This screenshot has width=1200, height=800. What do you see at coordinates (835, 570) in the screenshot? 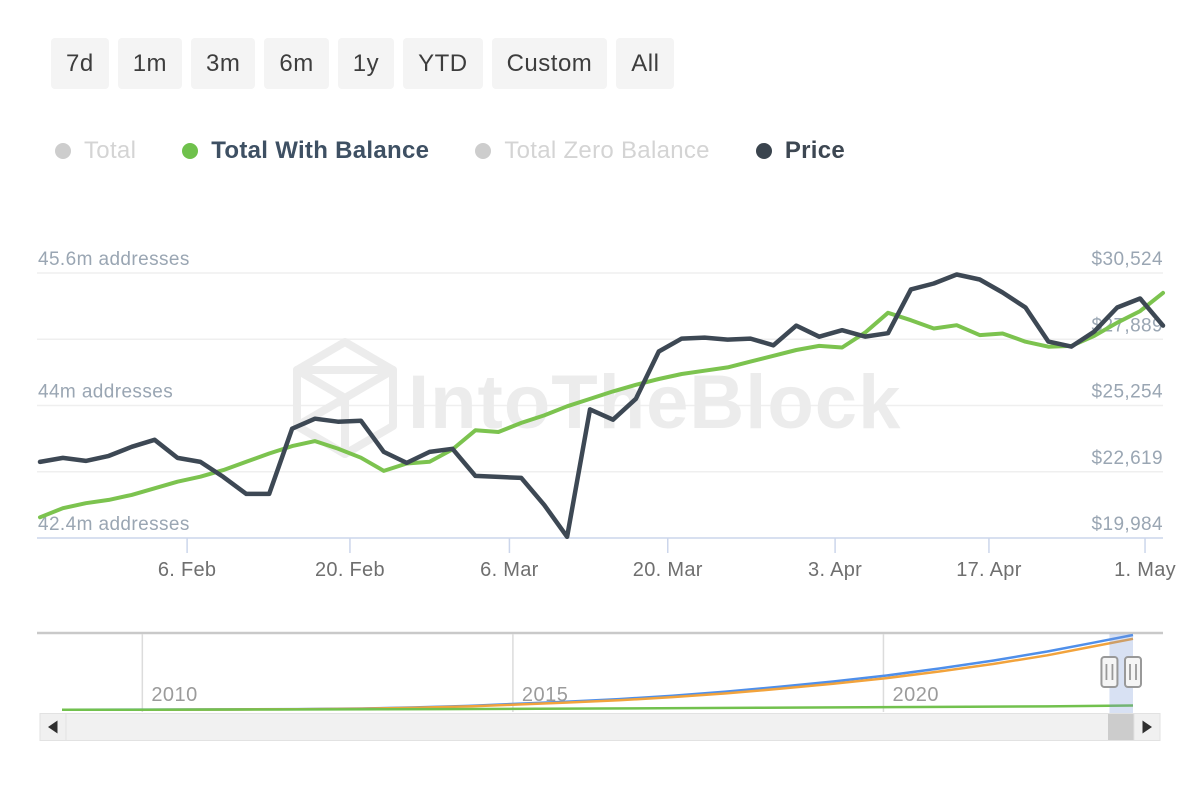
I see `x-axis-label: 3. Apr` at bounding box center [835, 570].